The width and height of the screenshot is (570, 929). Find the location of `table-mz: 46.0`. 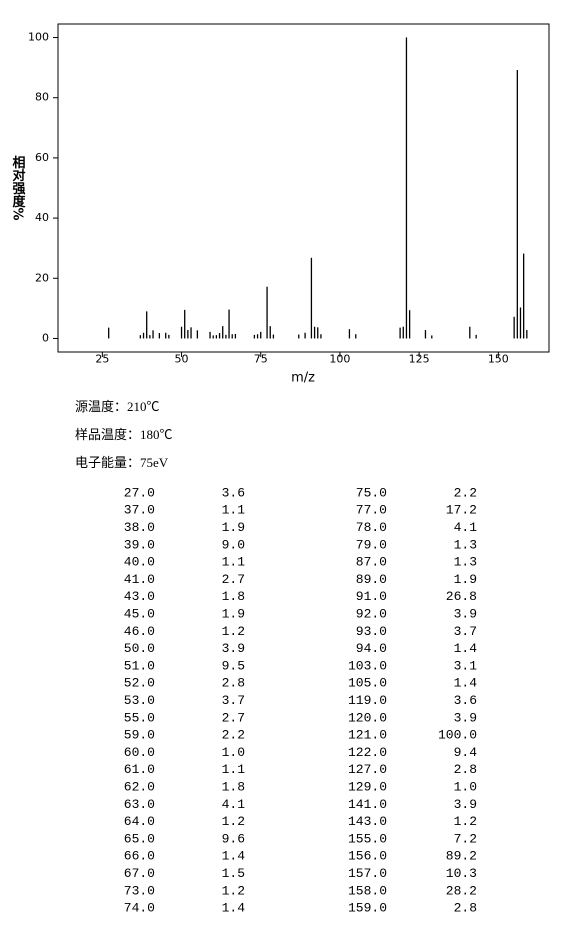

table-mz: 46.0 is located at coordinates (139, 631).